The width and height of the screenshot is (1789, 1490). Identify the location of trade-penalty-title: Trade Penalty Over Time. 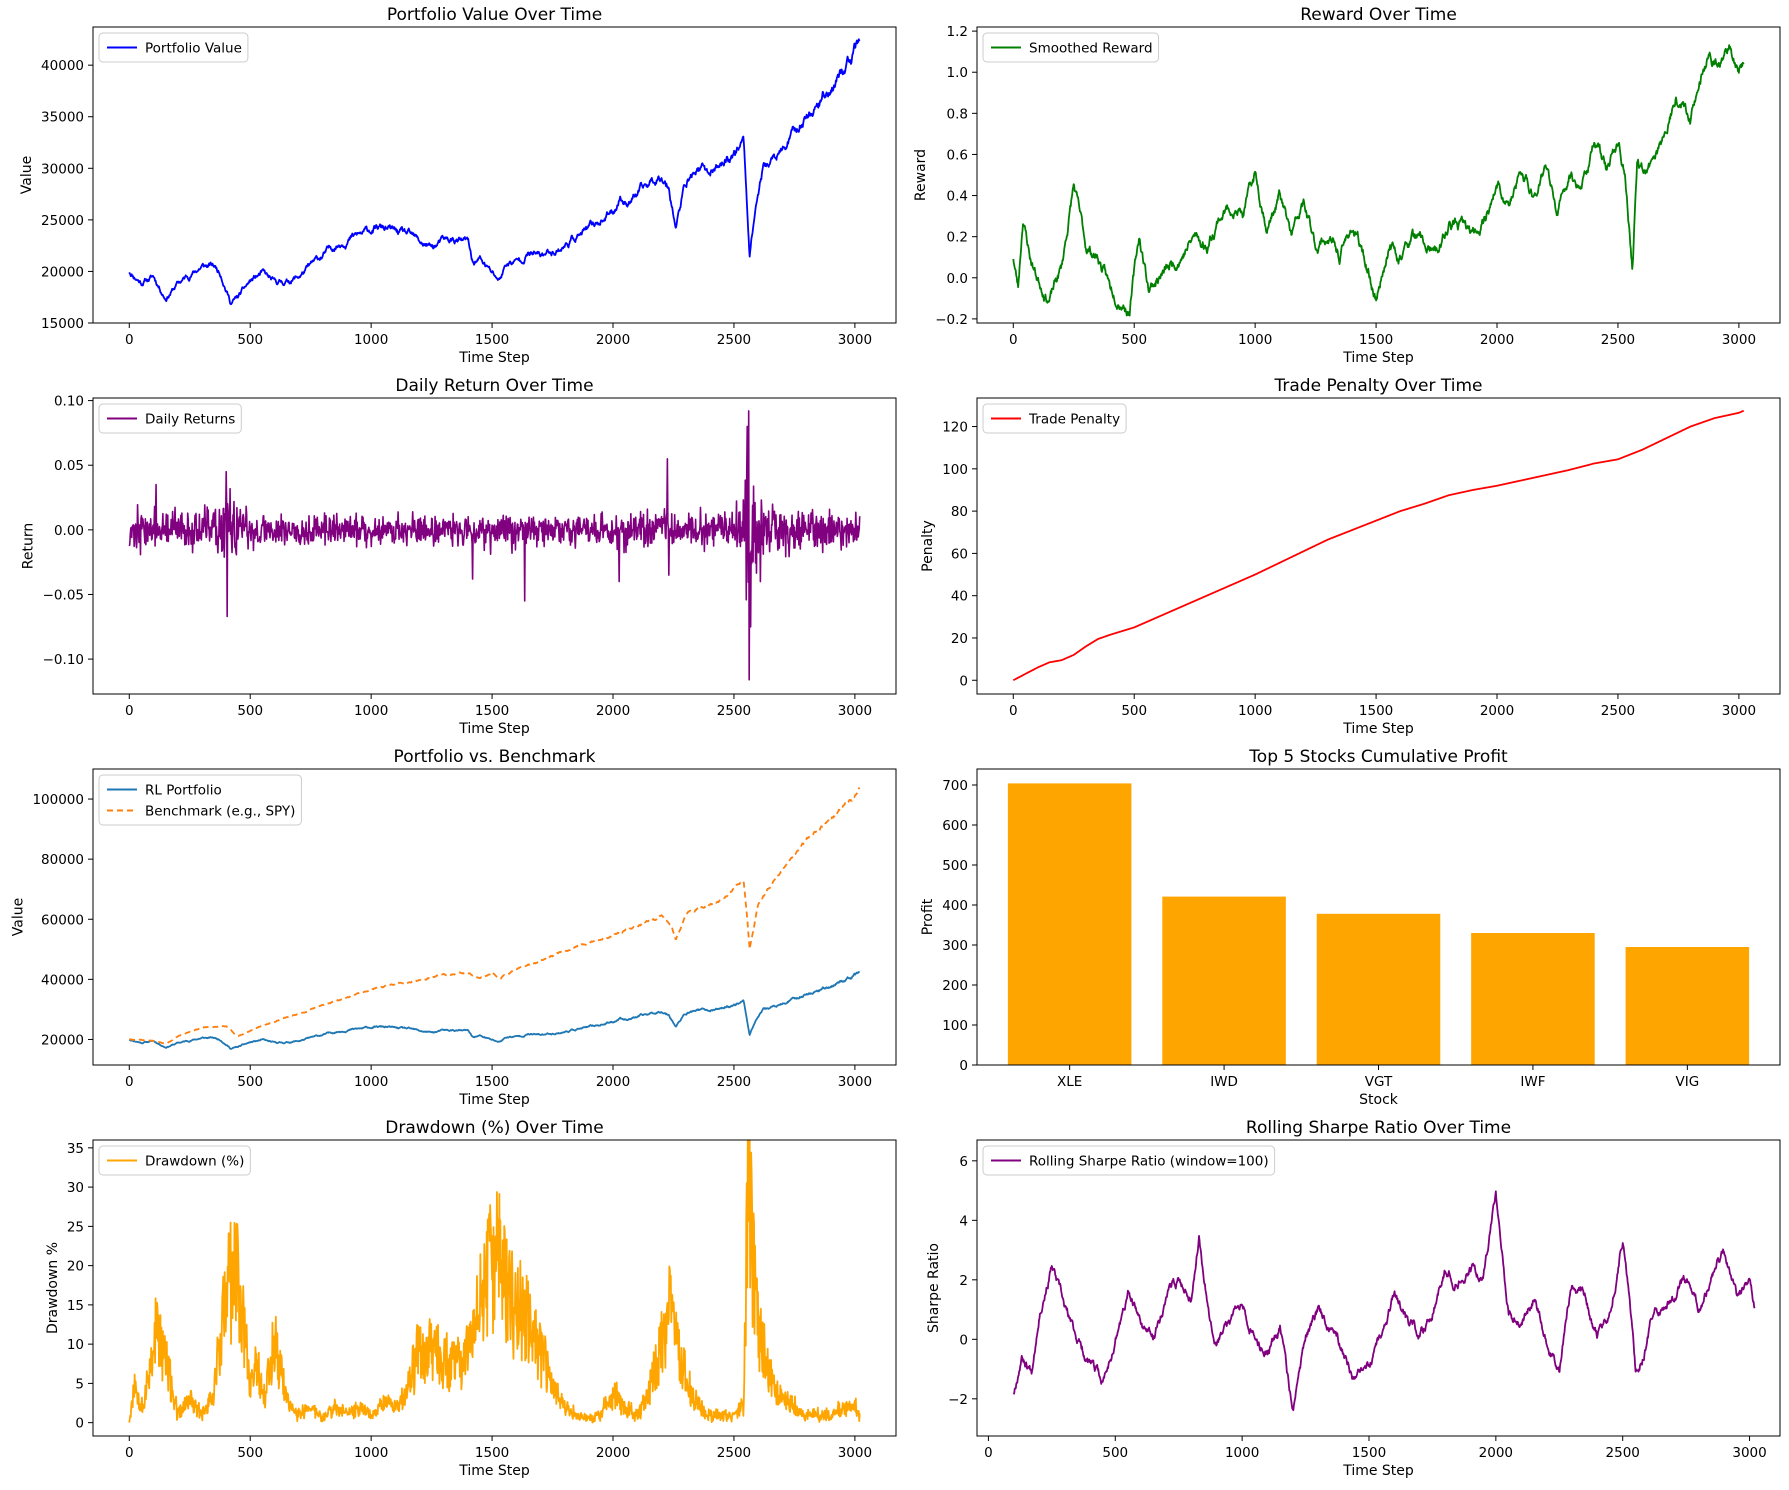
(1378, 386).